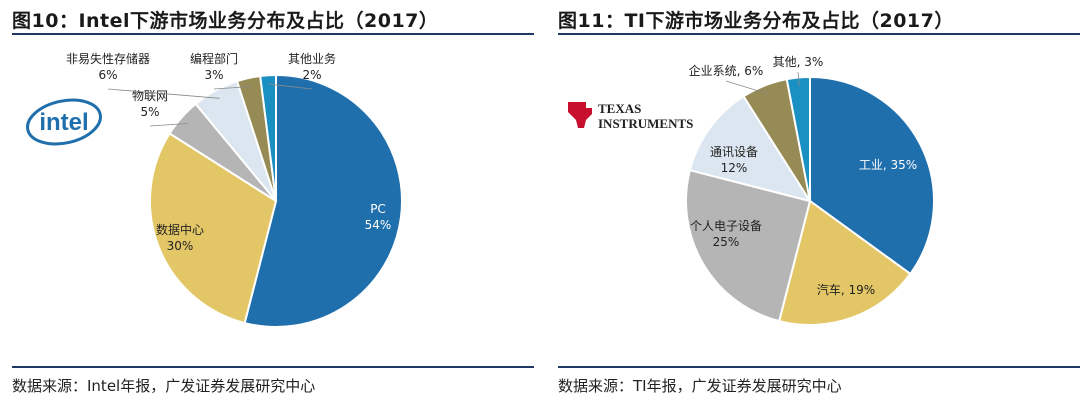 The width and height of the screenshot is (1080, 404). What do you see at coordinates (734, 168) in the screenshot?
I see `slice-value-label: 12%` at bounding box center [734, 168].